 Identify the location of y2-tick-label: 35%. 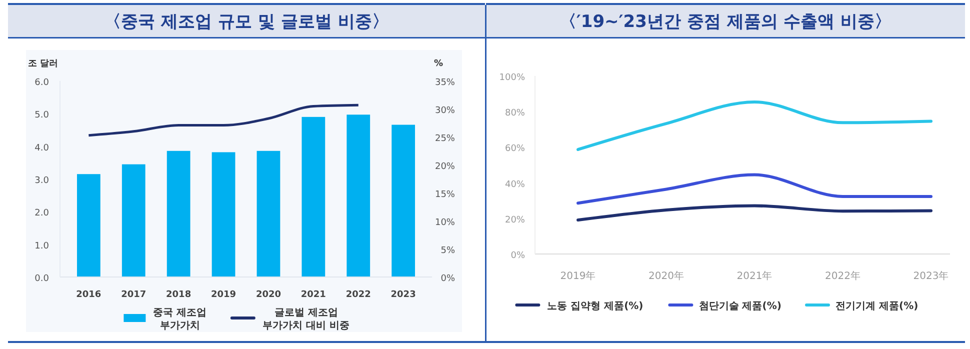
(445, 83).